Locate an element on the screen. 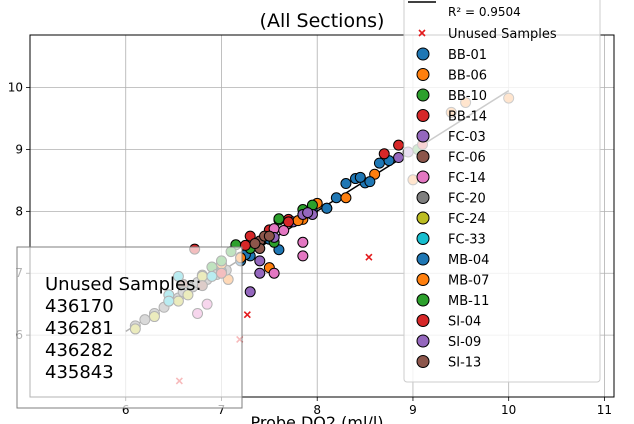 This screenshot has width=634, height=424. legend-label: BB-14 is located at coordinates (467, 117).